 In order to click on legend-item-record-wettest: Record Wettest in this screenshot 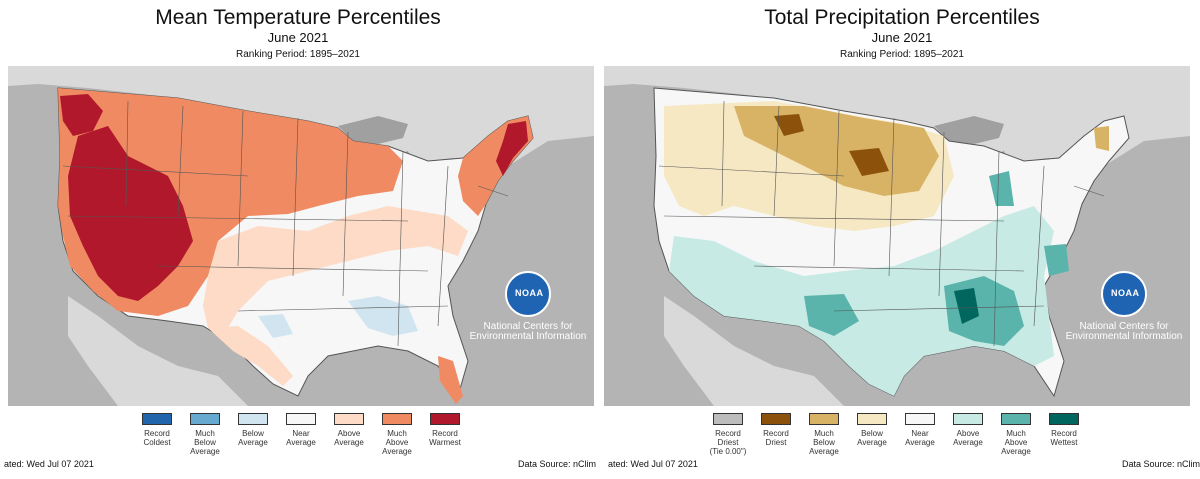, I will do `click(1064, 430)`.